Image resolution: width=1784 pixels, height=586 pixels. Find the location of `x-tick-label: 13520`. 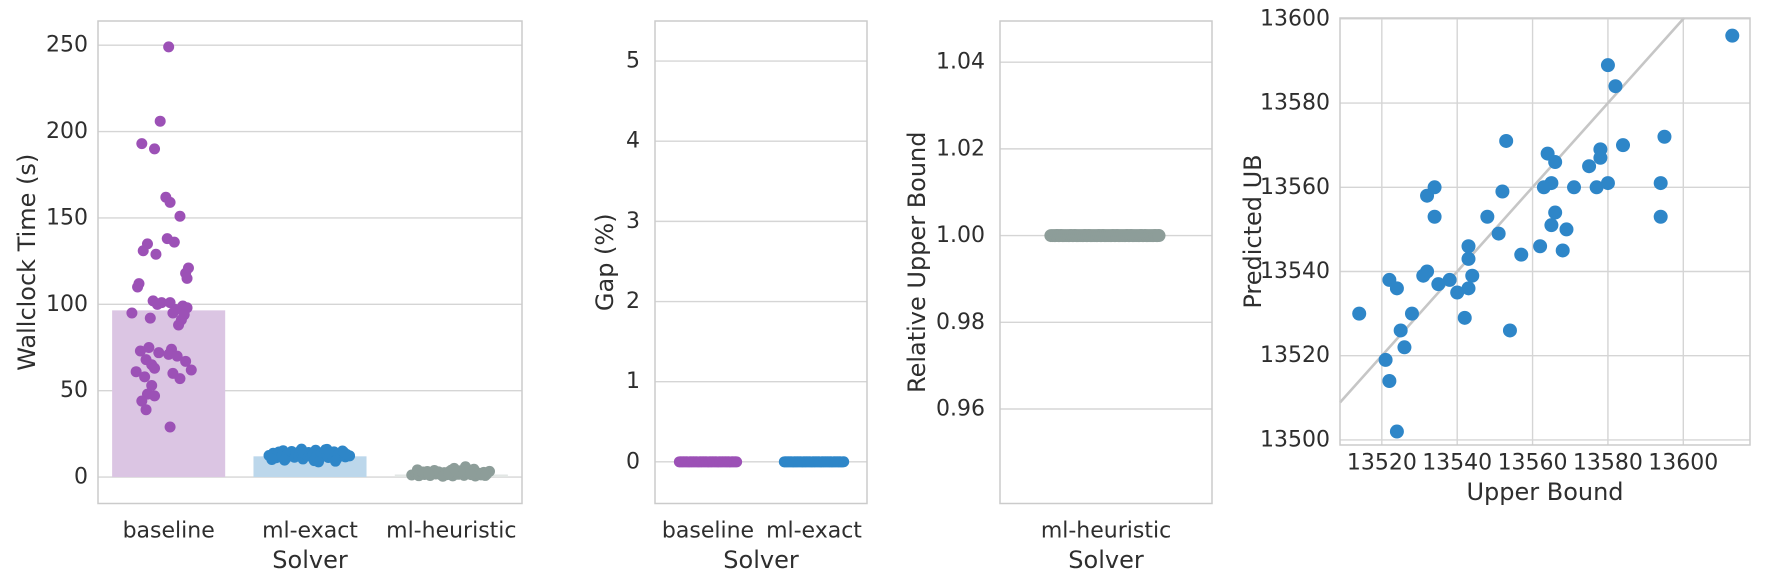

x-tick-label: 13520 is located at coordinates (1382, 463).